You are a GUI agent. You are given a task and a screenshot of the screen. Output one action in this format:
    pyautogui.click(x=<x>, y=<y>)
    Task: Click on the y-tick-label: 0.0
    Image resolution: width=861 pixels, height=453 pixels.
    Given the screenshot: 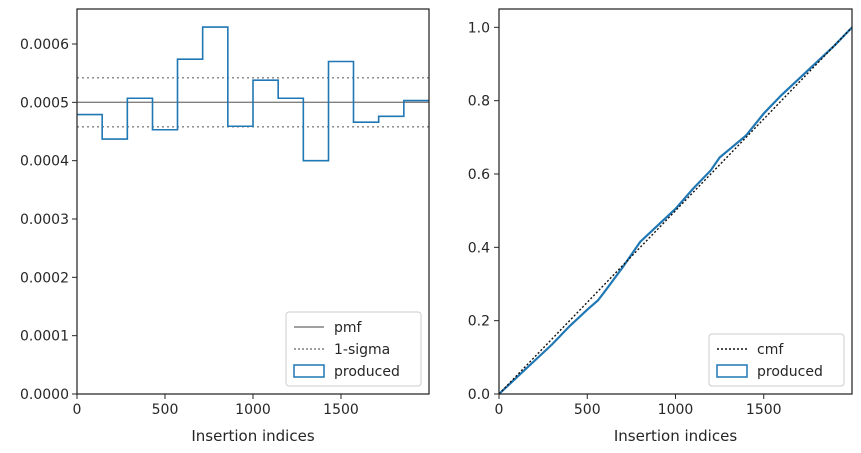 What is the action you would take?
    pyautogui.click(x=479, y=395)
    